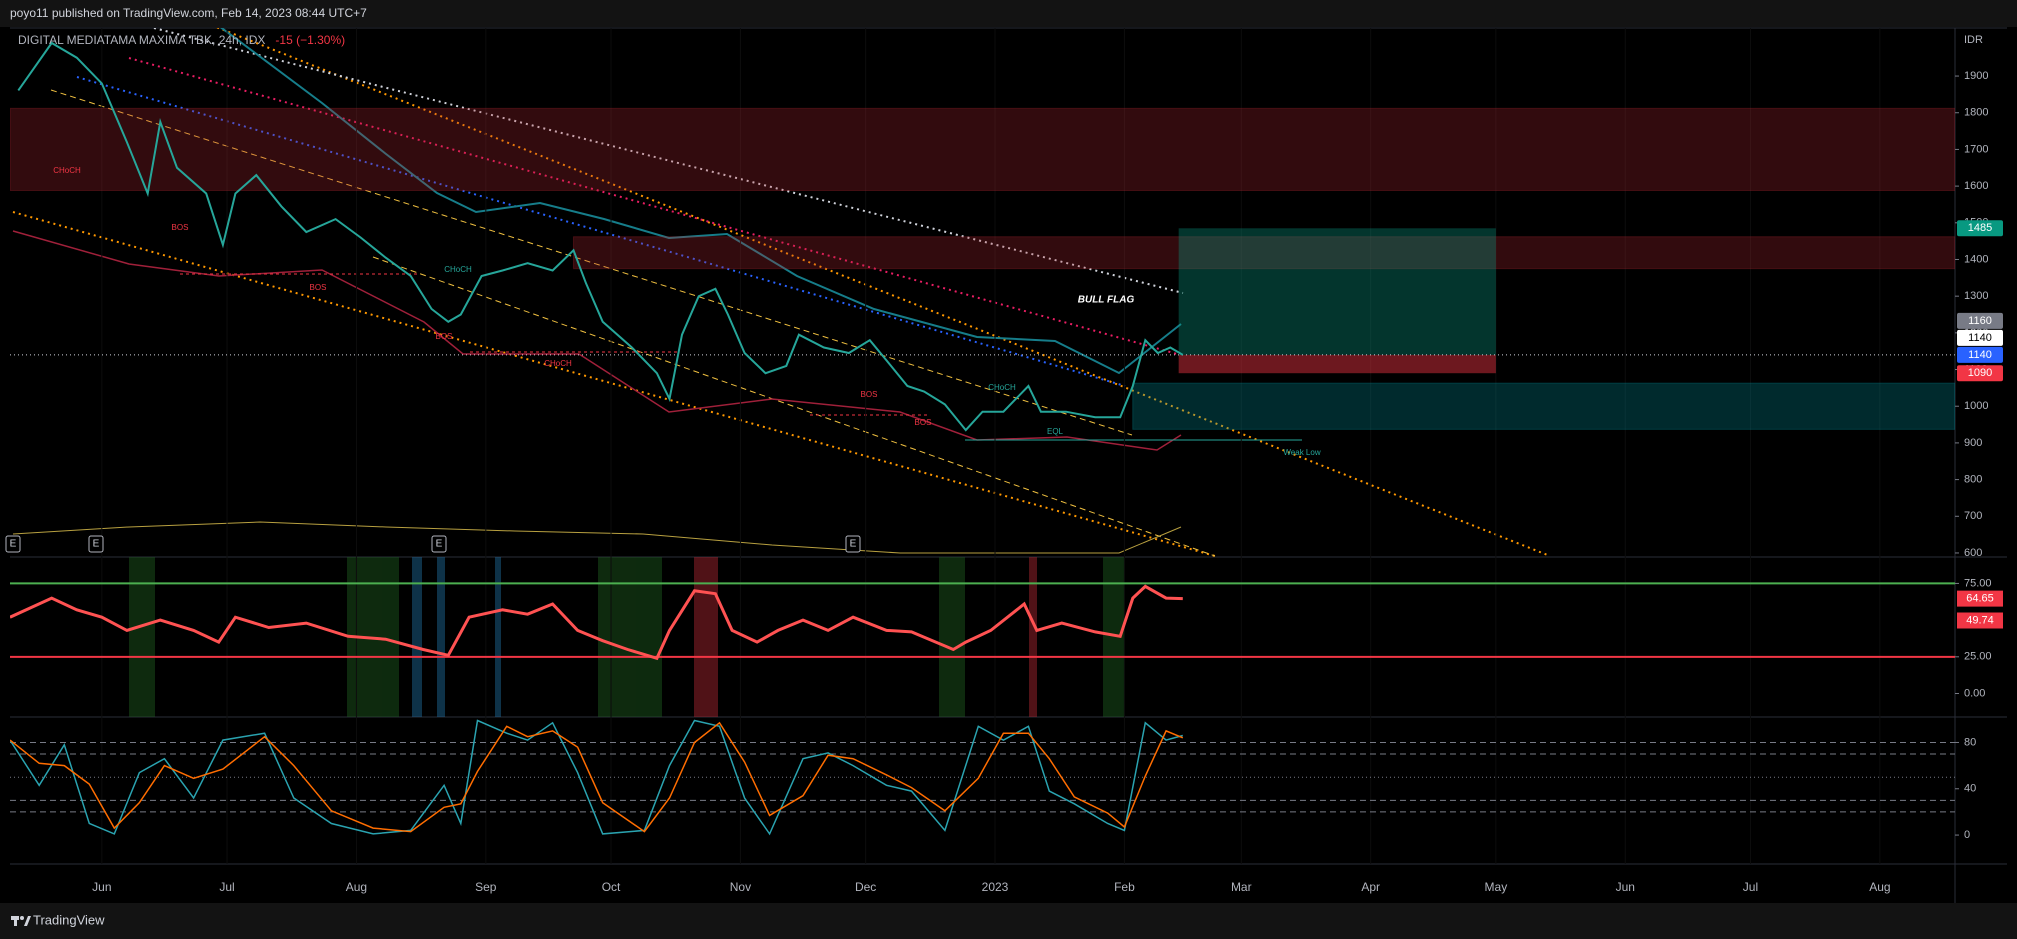 The width and height of the screenshot is (2017, 939). What do you see at coordinates (740, 887) in the screenshot?
I see `x-tick-label: Nov` at bounding box center [740, 887].